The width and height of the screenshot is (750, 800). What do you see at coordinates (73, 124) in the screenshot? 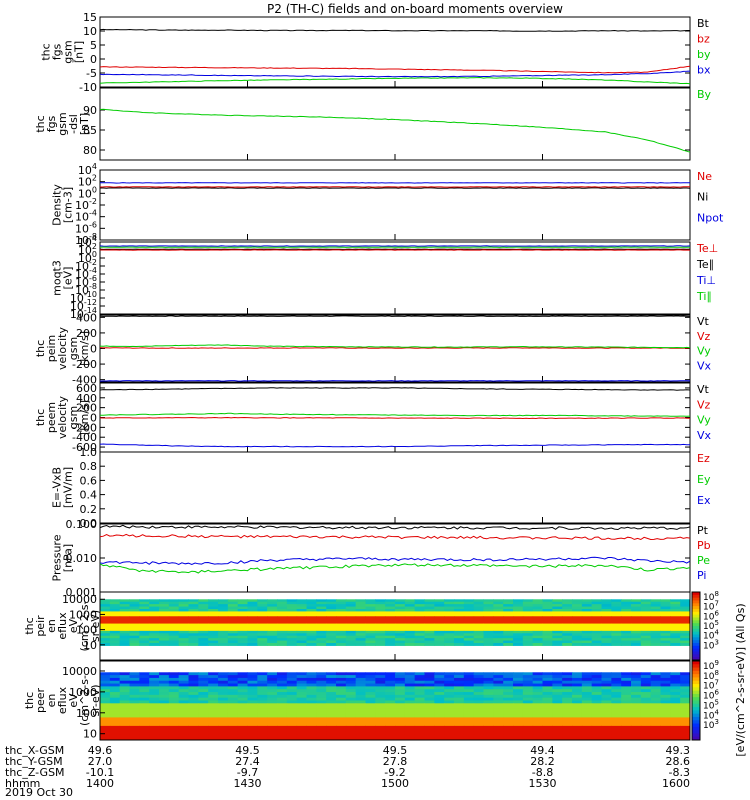
I see `y-axis-label-line: -dsl` at bounding box center [73, 124].